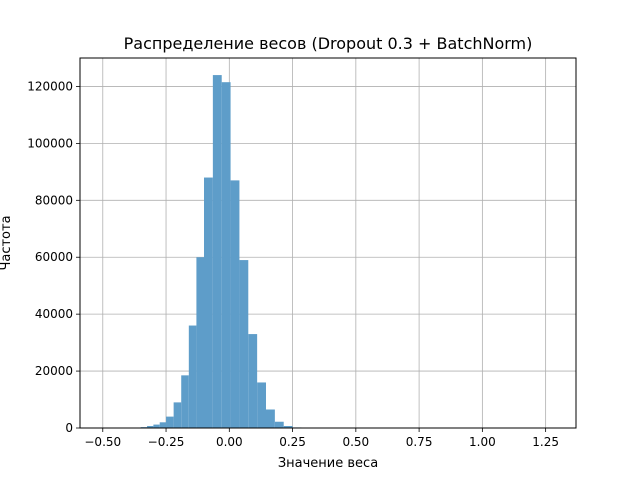 Image resolution: width=640 pixels, height=484 pixels. What do you see at coordinates (355, 442) in the screenshot?
I see `x-tick-label: 0.50` at bounding box center [355, 442].